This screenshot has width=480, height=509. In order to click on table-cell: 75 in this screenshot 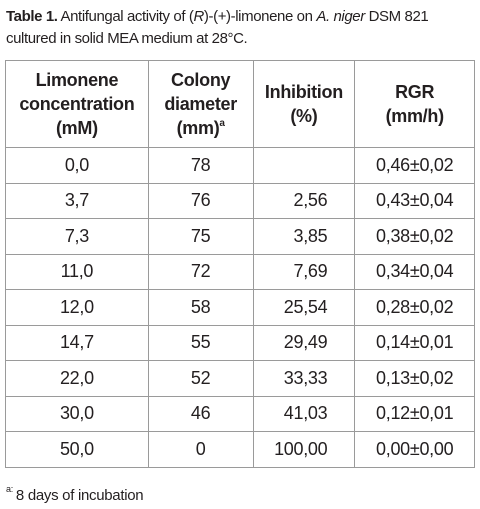, I will do `click(200, 236)`.